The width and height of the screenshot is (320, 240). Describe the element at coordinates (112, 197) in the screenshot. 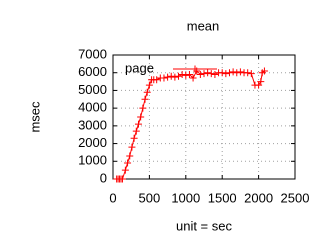

I see `x-tick-label: 0` at that location.